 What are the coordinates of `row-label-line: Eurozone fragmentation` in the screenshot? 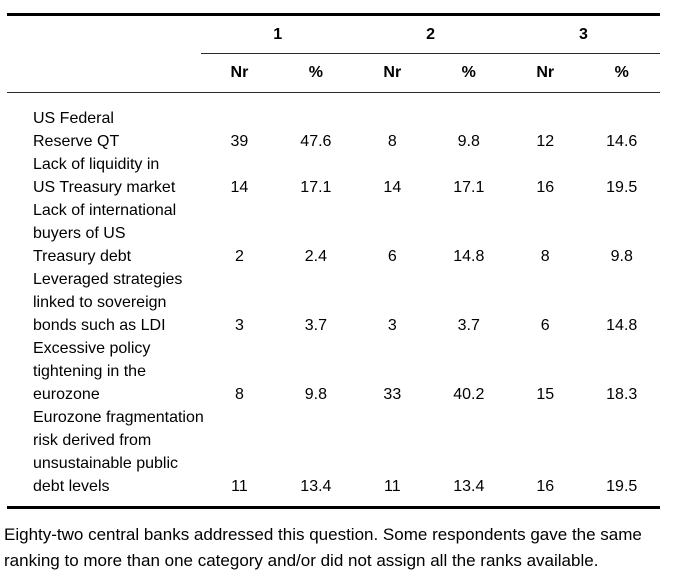 It's located at (118, 417).